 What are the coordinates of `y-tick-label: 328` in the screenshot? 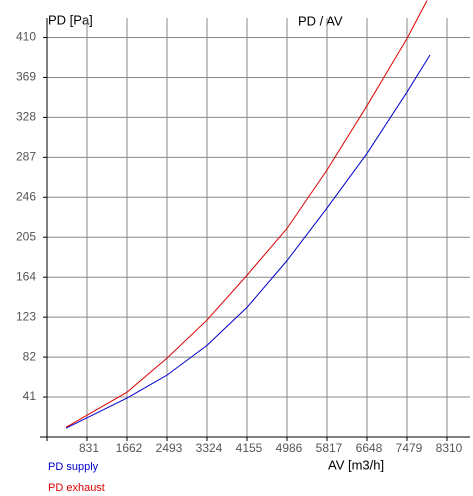 It's located at (26, 117).